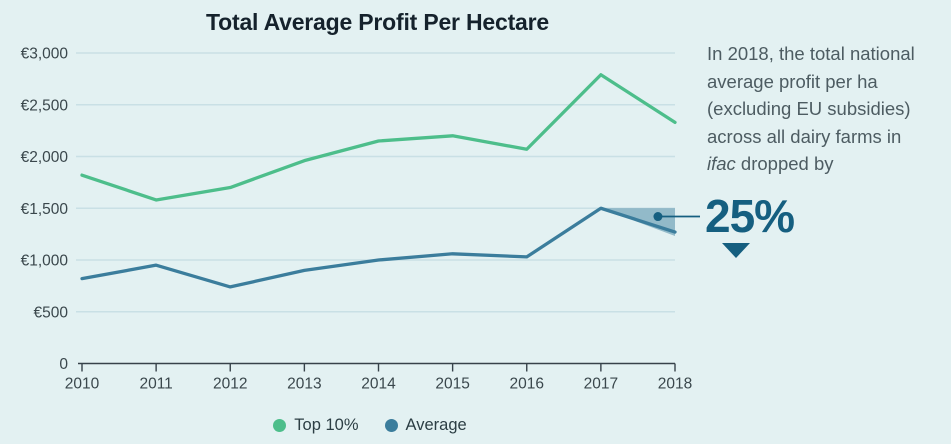 The image size is (951, 444). What do you see at coordinates (82, 384) in the screenshot?
I see `x-axis-label: 2010` at bounding box center [82, 384].